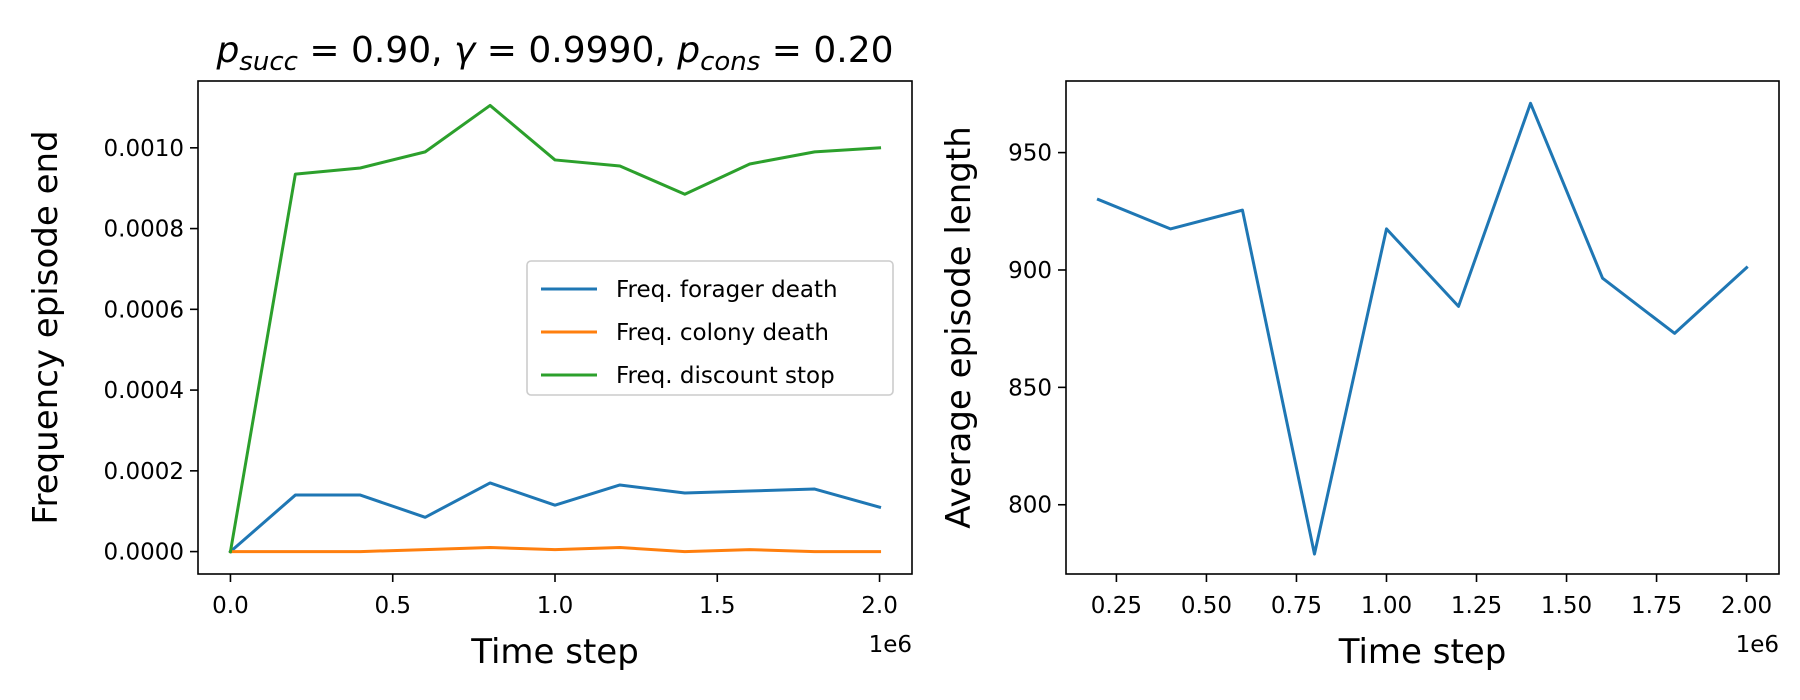  I want to click on series-line-freq-colony-death, so click(555, 550).